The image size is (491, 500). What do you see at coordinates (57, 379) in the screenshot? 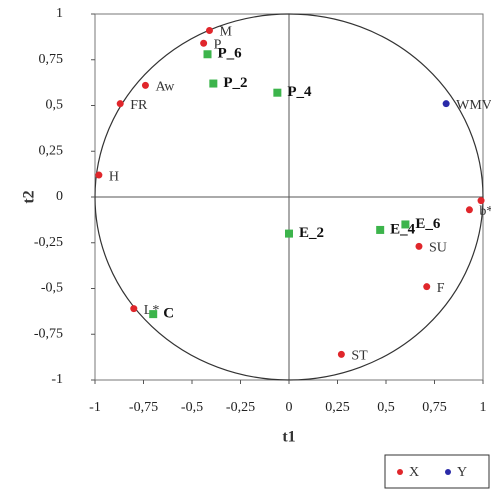
I see `y-tick-label: -1` at bounding box center [57, 379].